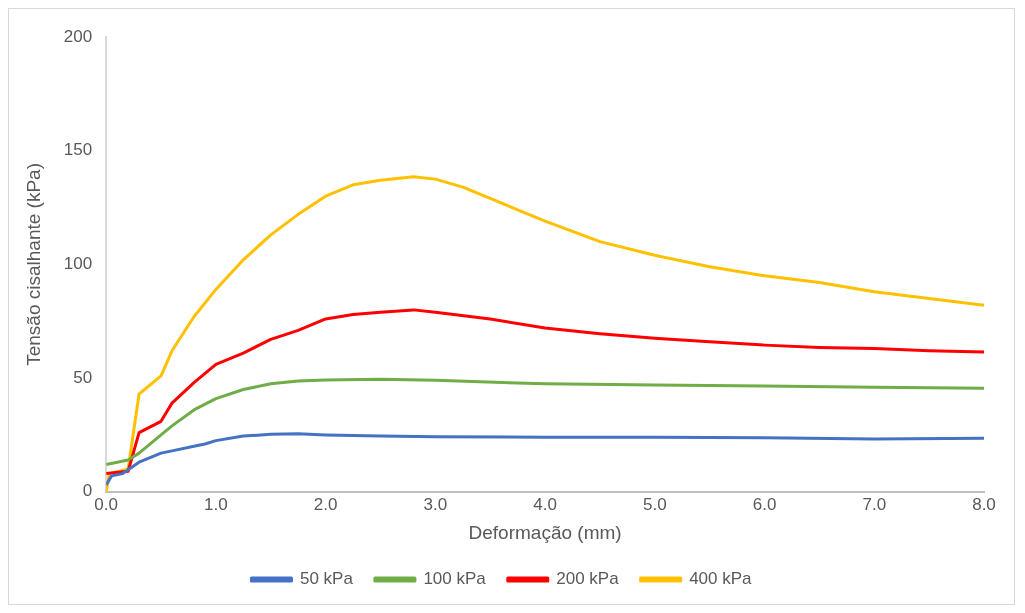 The height and width of the screenshot is (613, 1025). Describe the element at coordinates (545, 532) in the screenshot. I see `x-axis-title: Deformação (mm)` at that location.